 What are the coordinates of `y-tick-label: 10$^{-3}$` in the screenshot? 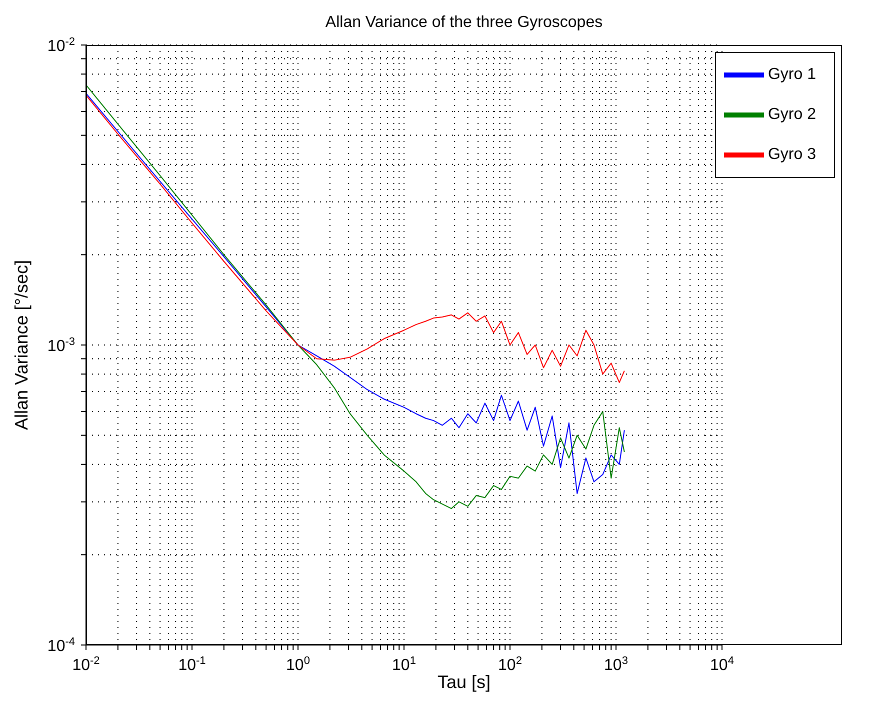 It's located at (61, 345).